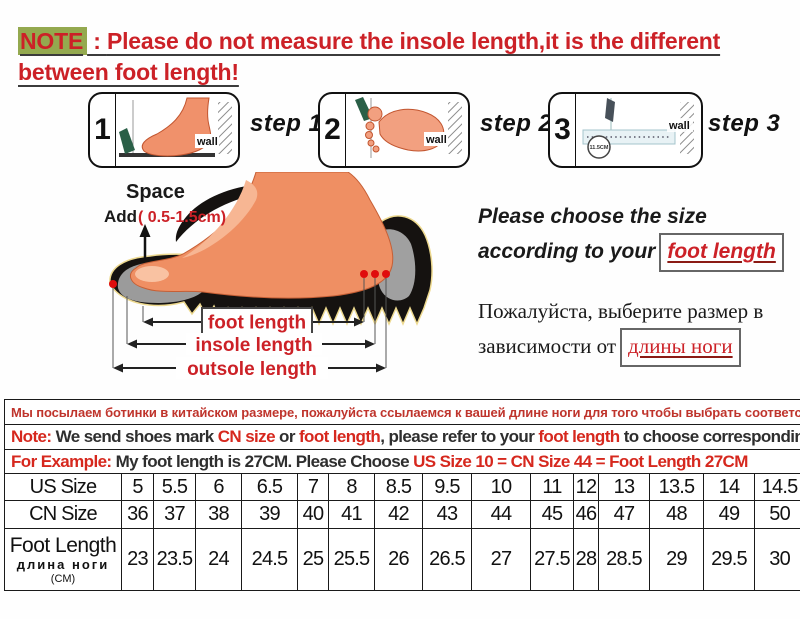 This screenshot has width=800, height=619. I want to click on foot-length-cell: 23.5, so click(174, 559).